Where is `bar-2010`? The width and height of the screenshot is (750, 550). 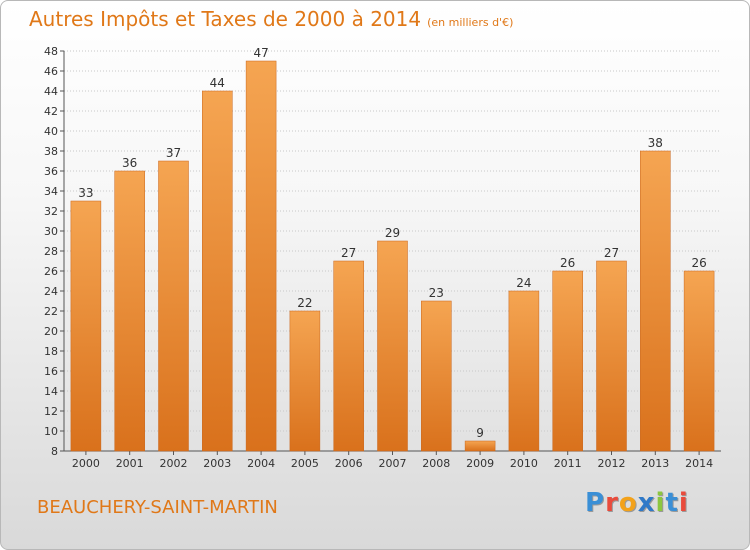
bar-2010 is located at coordinates (524, 371).